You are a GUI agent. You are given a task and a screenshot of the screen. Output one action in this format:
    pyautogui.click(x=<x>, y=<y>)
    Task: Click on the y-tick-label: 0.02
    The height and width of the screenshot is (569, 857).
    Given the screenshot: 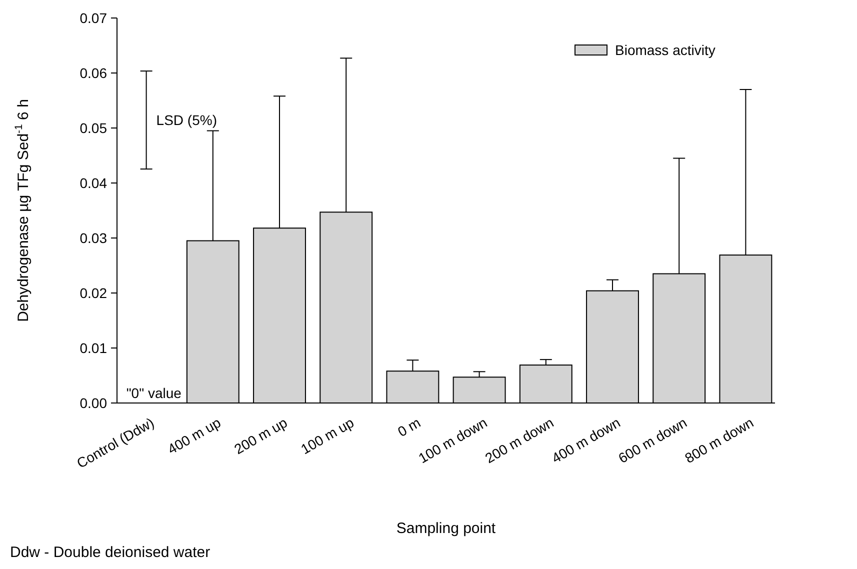 What is the action you would take?
    pyautogui.click(x=94, y=292)
    